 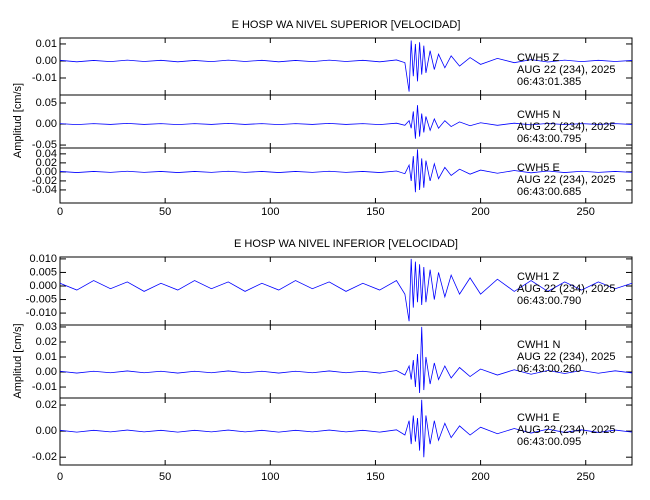 I want to click on y-tick-label: -0.010, so click(x=41, y=313).